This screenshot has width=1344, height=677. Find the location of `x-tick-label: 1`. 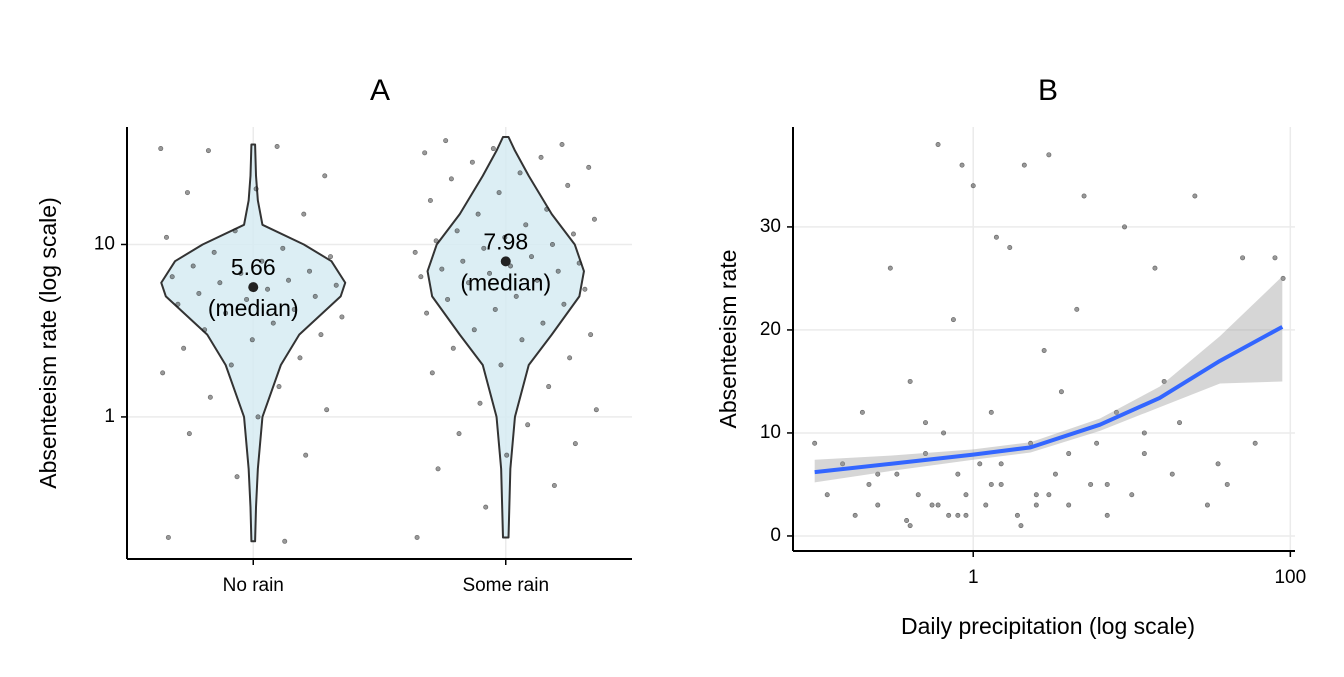

x-tick-label: 1 is located at coordinates (973, 577).